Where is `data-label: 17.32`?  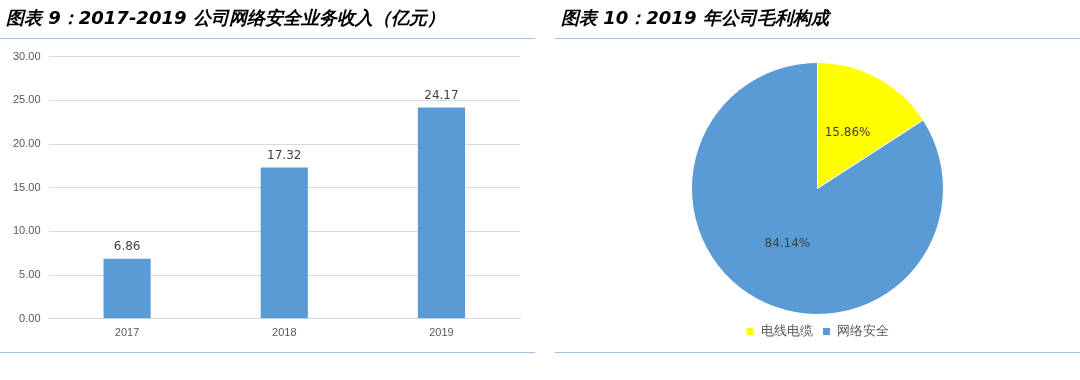 data-label: 17.32 is located at coordinates (284, 154).